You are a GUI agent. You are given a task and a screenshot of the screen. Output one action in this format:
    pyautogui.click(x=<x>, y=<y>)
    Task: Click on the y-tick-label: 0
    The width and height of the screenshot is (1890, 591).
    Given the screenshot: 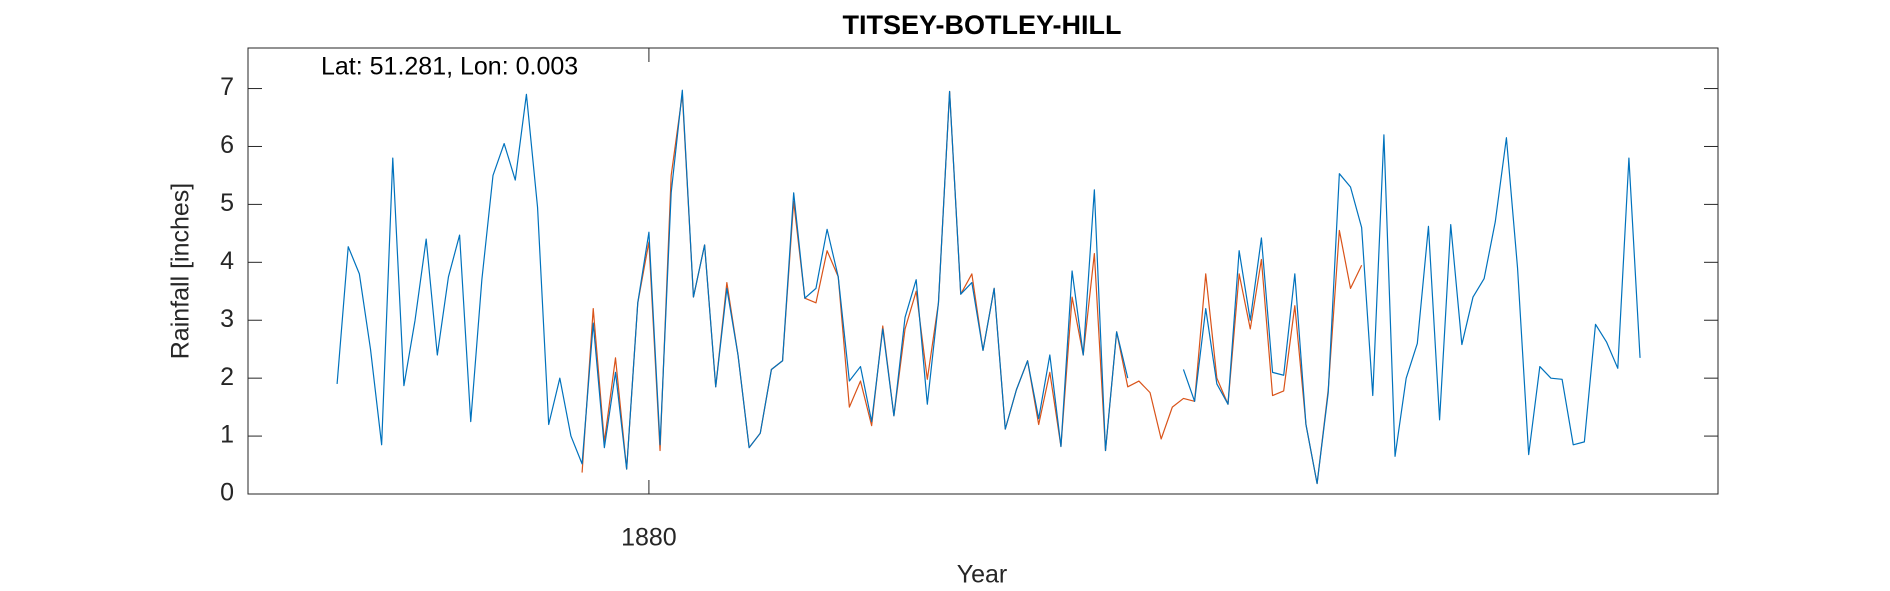 What is the action you would take?
    pyautogui.click(x=227, y=493)
    